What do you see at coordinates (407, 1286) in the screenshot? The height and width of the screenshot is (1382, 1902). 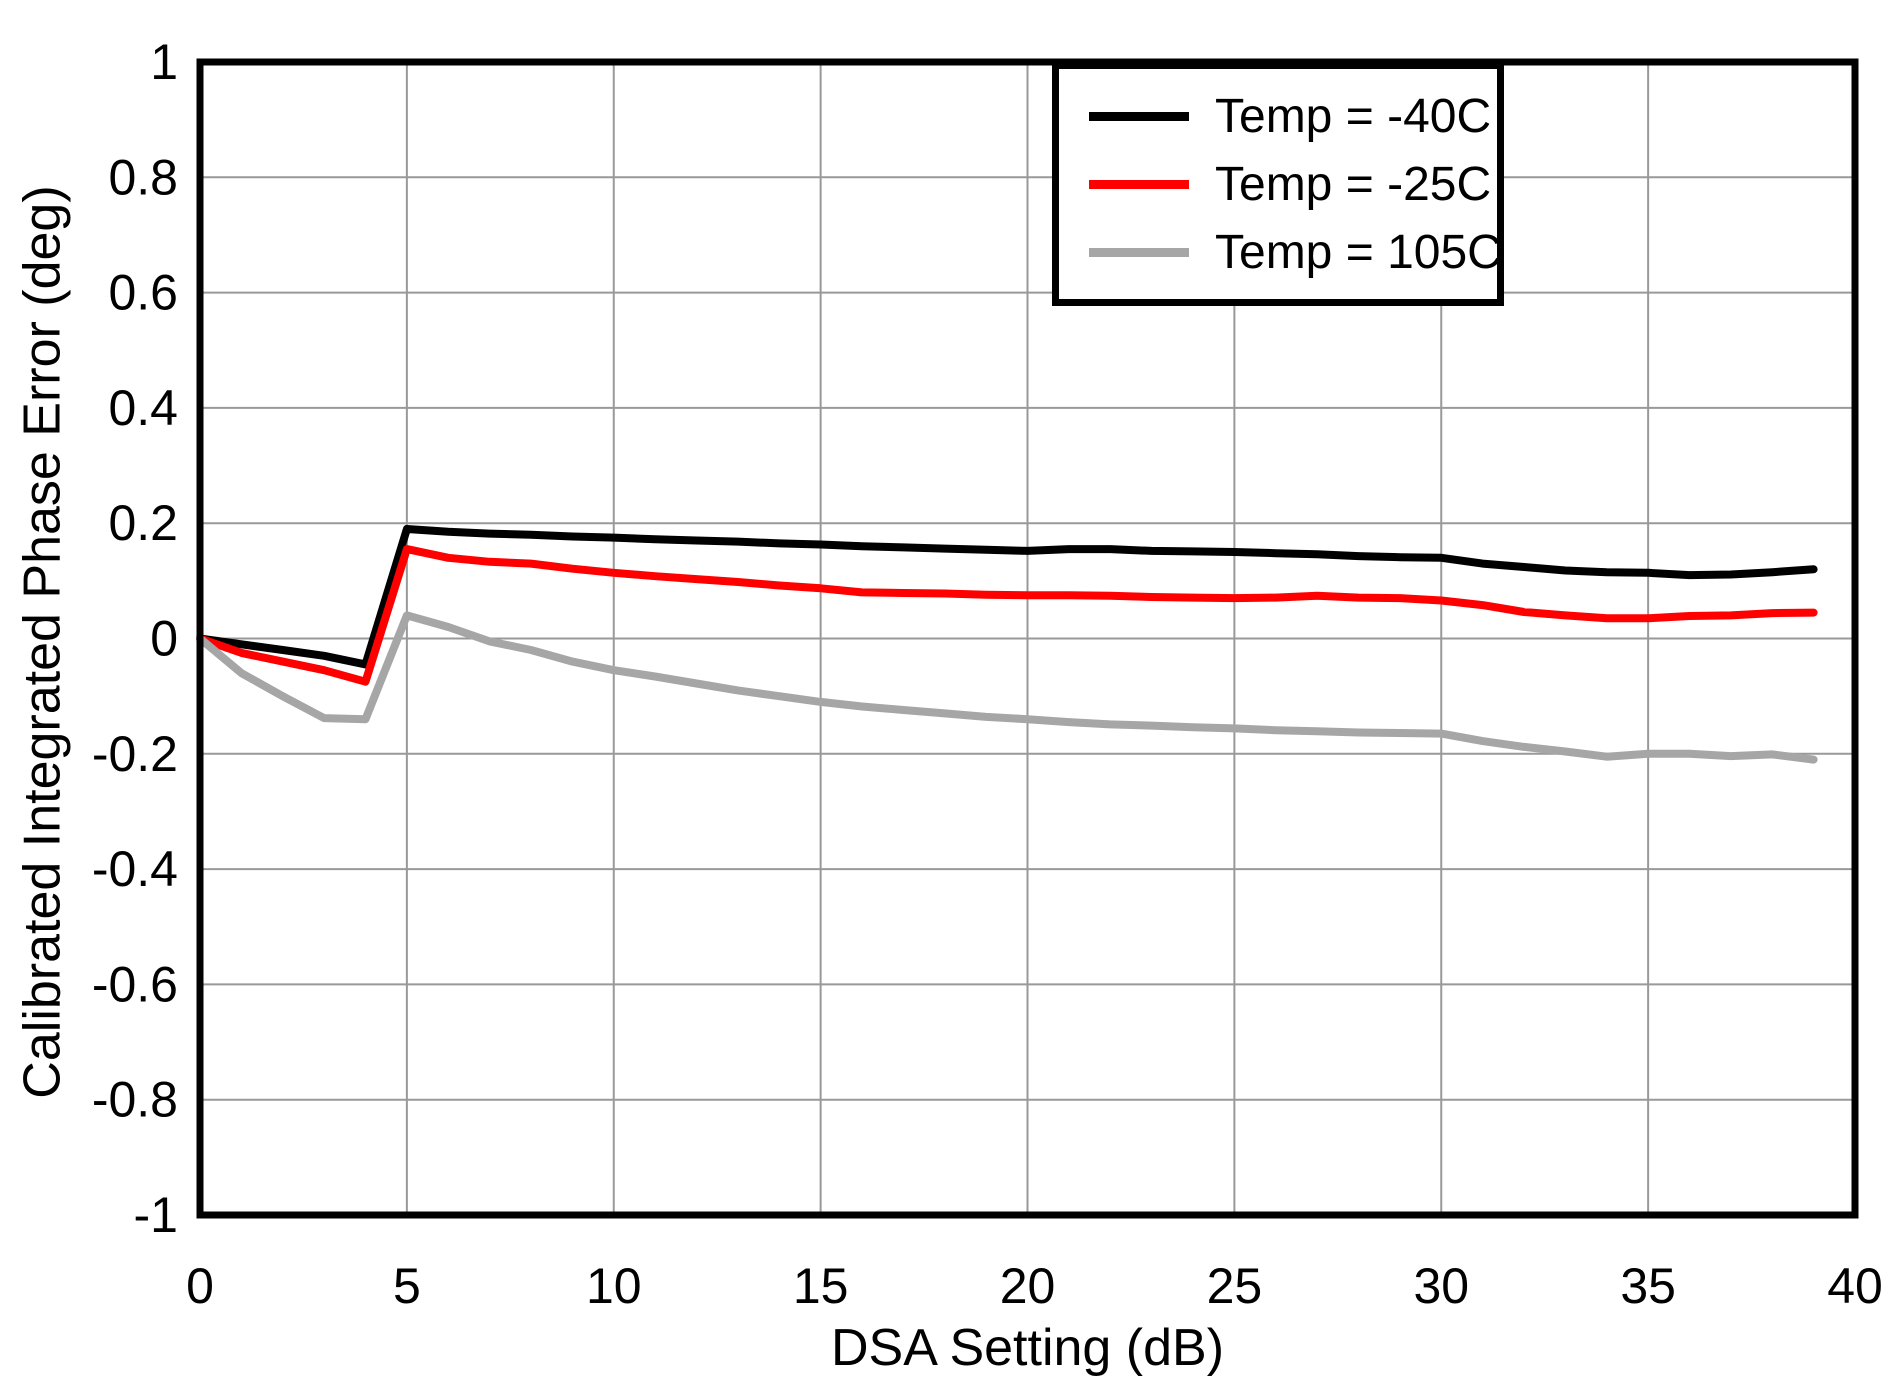 I see `svg-text: 5` at bounding box center [407, 1286].